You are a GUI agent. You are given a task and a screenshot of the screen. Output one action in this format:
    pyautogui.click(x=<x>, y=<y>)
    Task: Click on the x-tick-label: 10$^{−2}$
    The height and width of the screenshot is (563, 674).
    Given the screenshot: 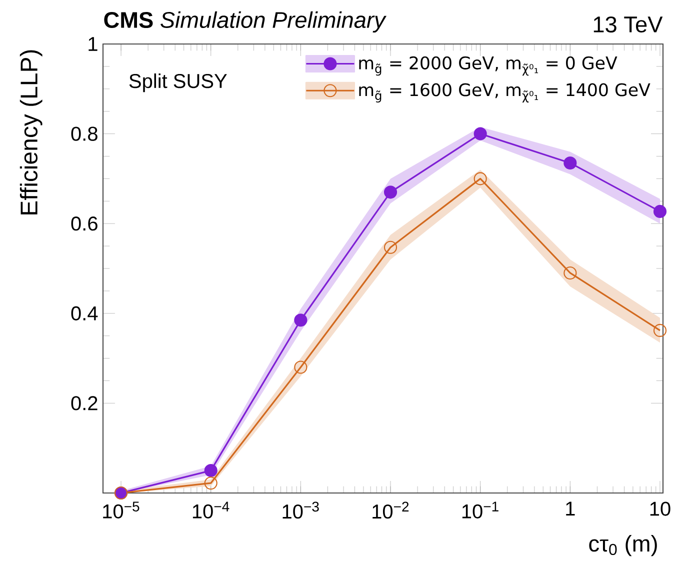 What is the action you would take?
    pyautogui.click(x=390, y=510)
    